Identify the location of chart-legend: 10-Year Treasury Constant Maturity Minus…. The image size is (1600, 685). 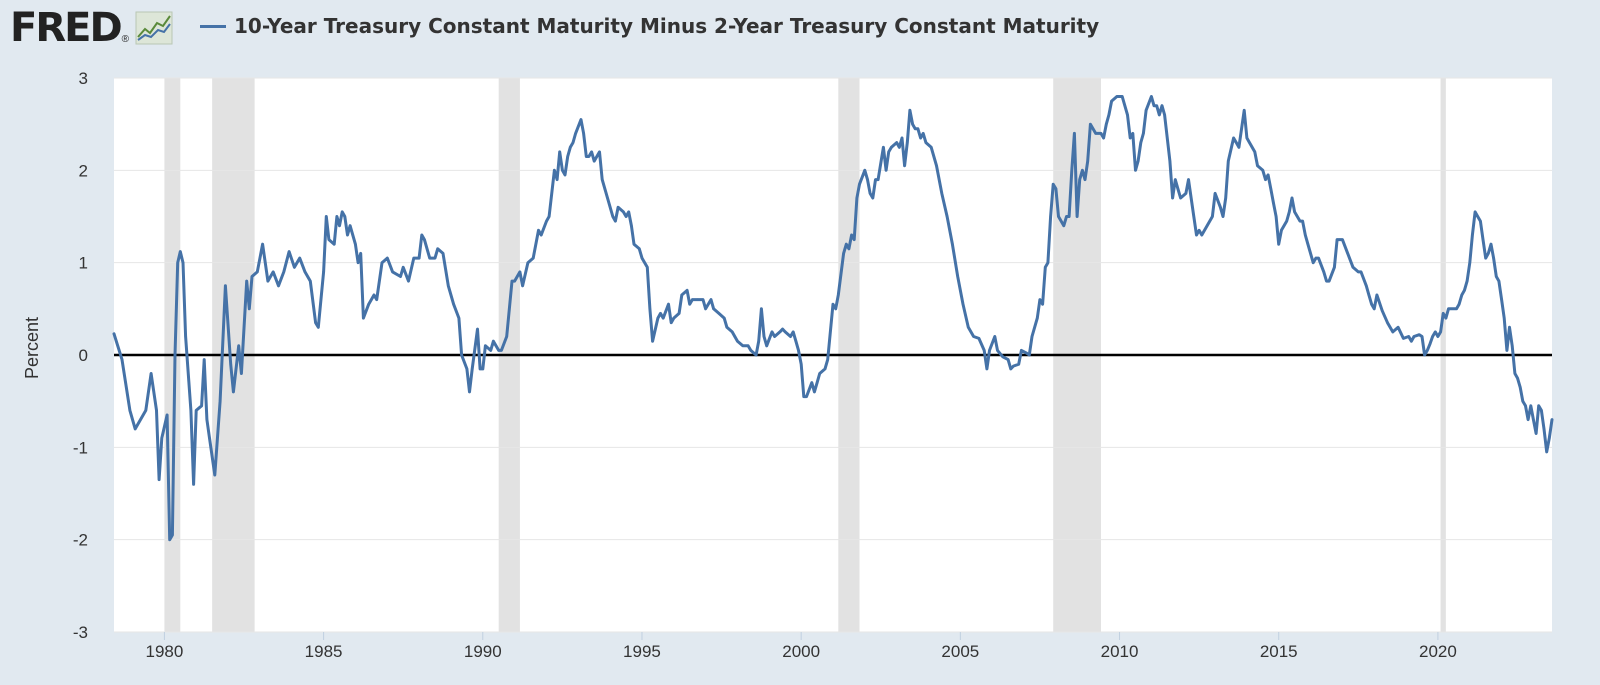
(649, 26).